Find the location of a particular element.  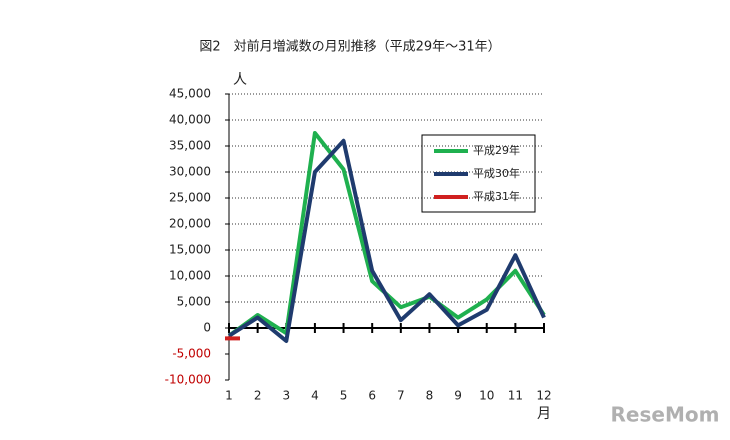

legend-label: 平成31年 is located at coordinates (496, 196).